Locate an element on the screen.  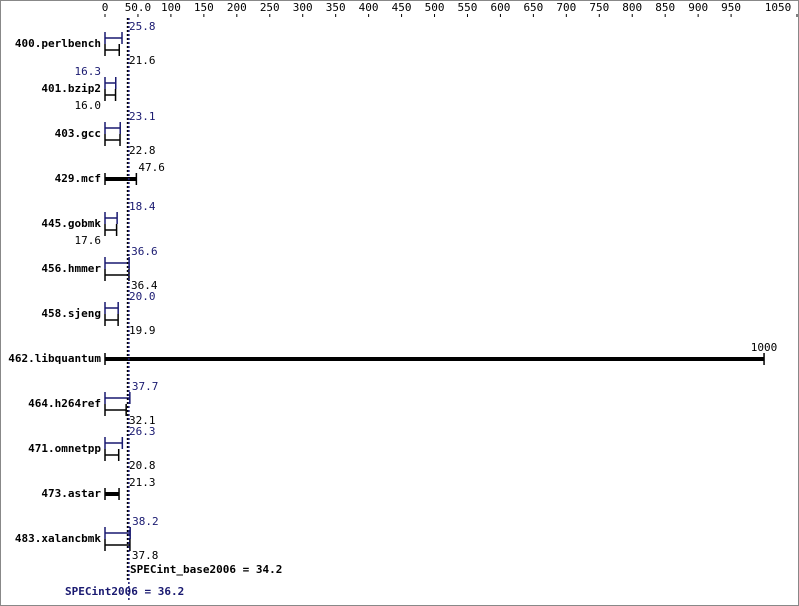
category-label: 456.hmmer is located at coordinates (71, 268).